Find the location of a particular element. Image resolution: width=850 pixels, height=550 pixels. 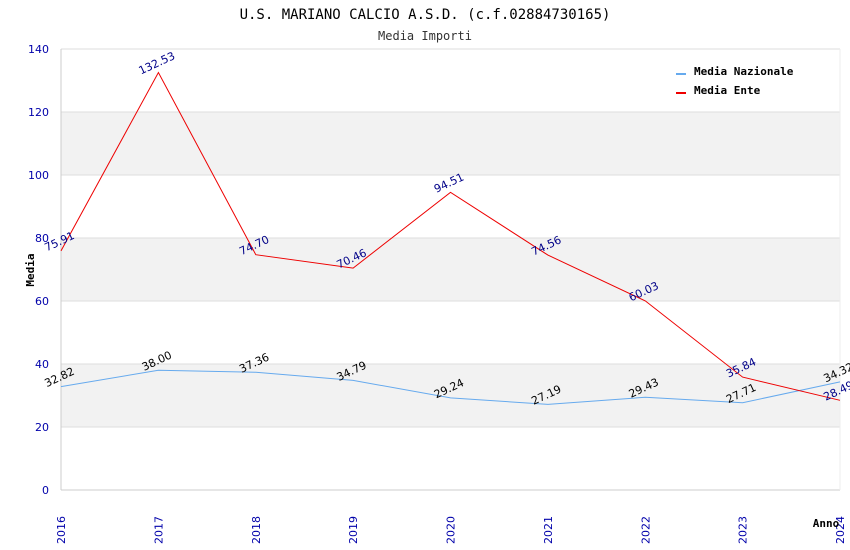

y-tick-label: 0 is located at coordinates (45, 490).